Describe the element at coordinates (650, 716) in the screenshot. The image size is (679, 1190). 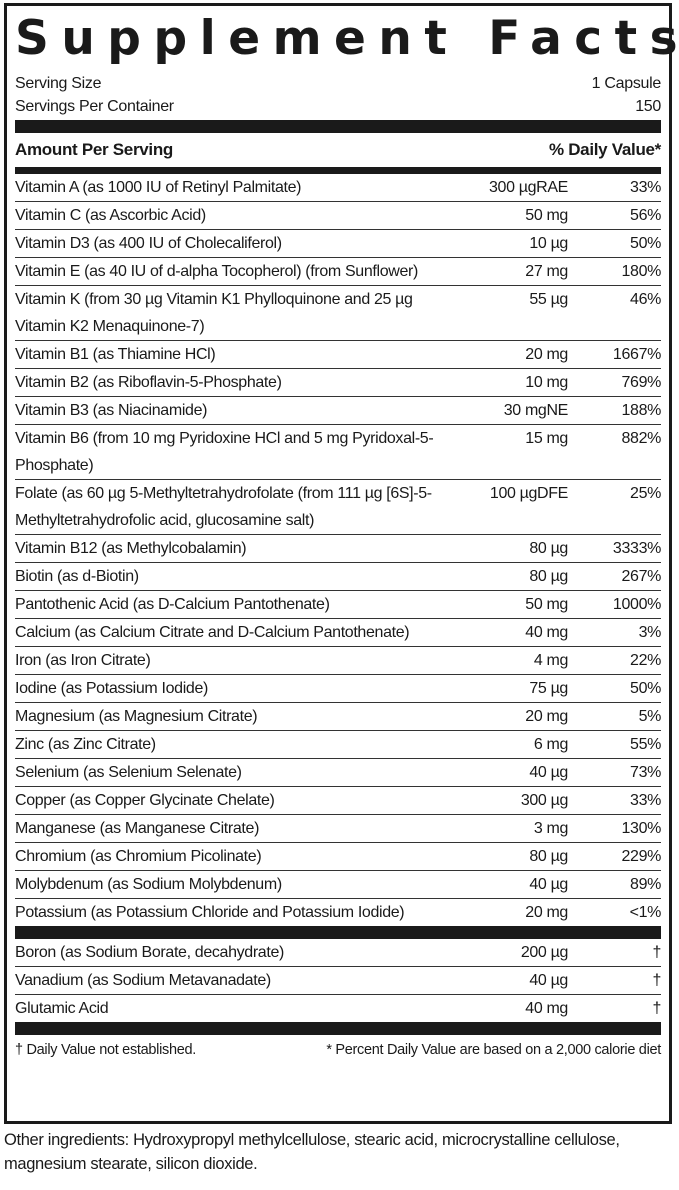
I see `nutrient-dv: 5%` at that location.